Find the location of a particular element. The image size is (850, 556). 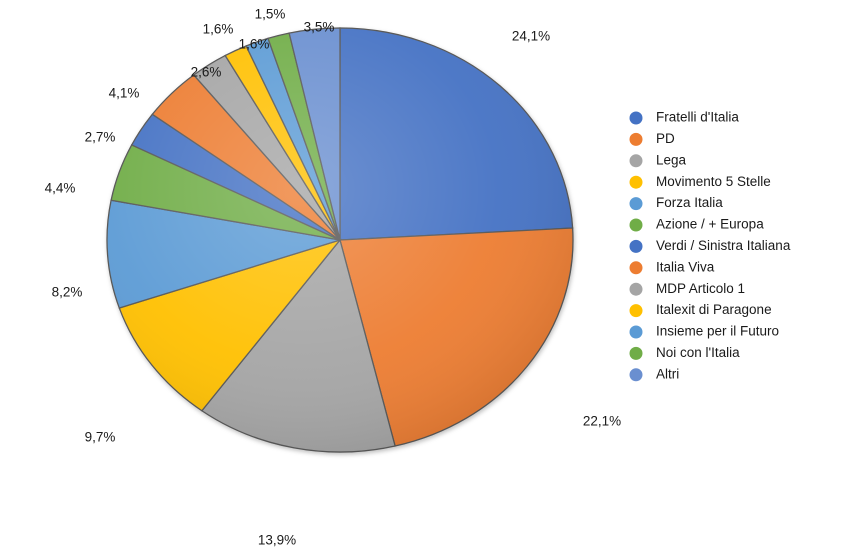

legend-label-12: Noi con l'Italia is located at coordinates (698, 352).